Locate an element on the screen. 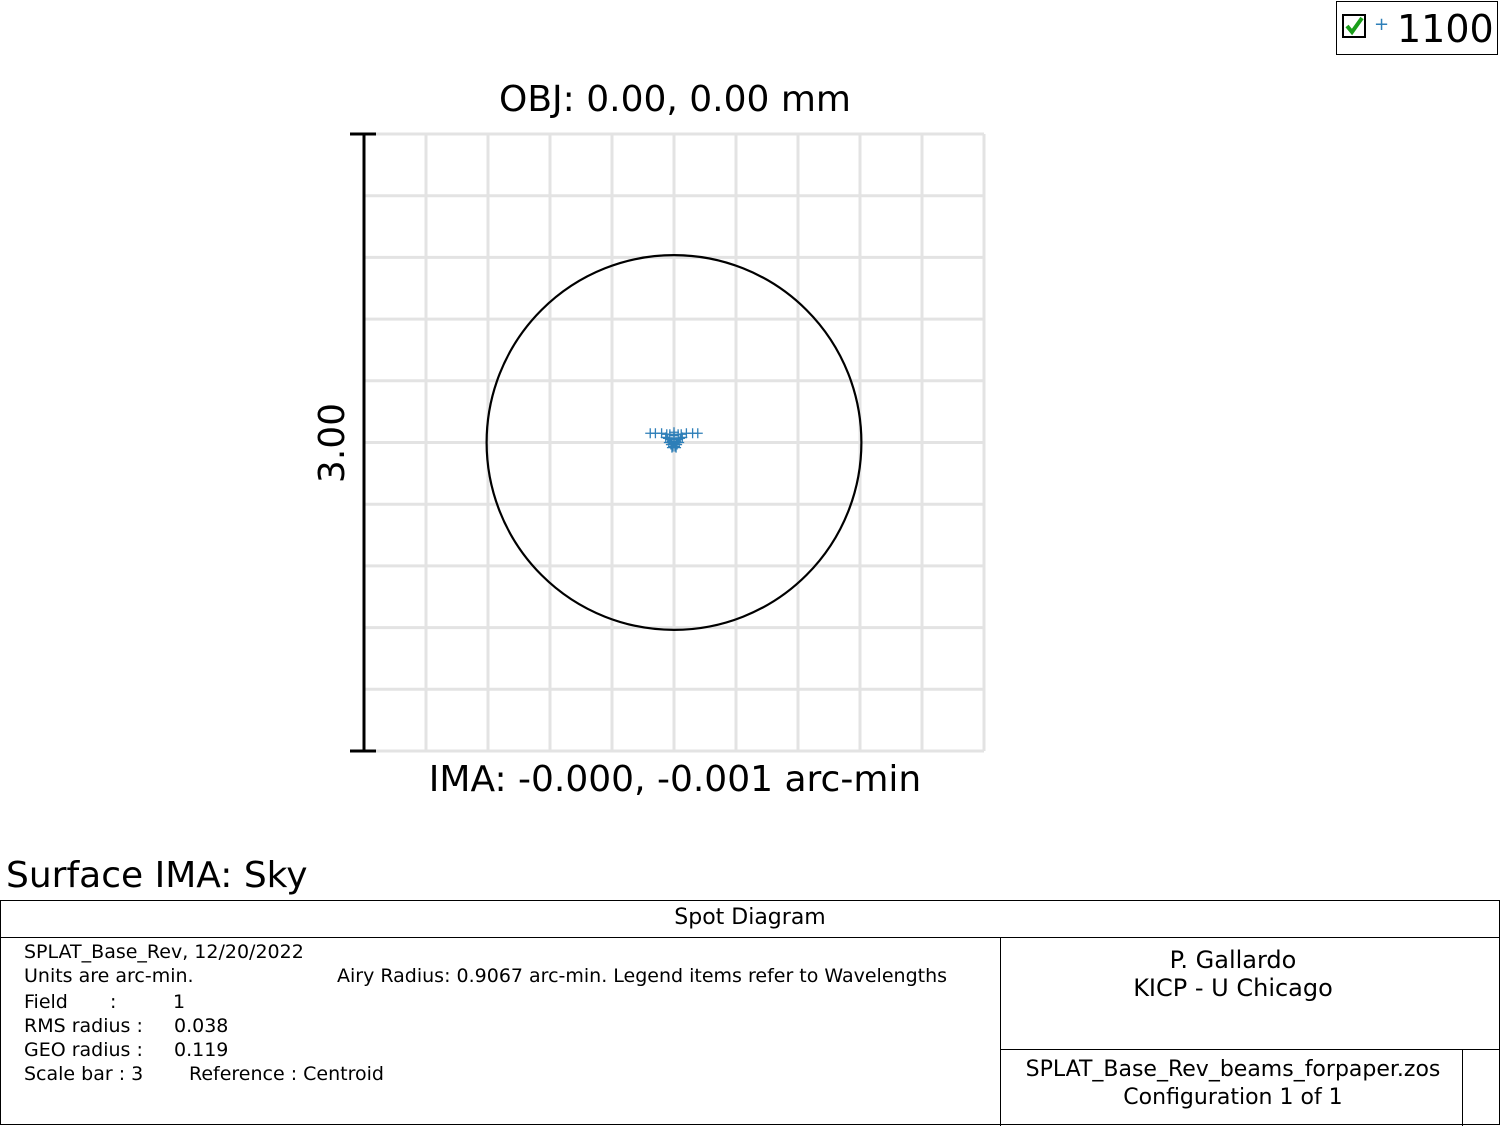  legend-checkbox is located at coordinates (1354, 26).